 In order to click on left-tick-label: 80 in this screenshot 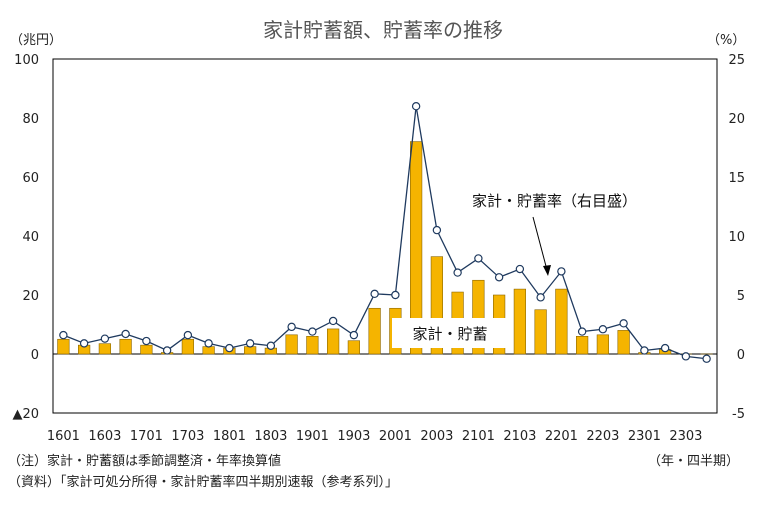, I will do `click(30, 119)`.